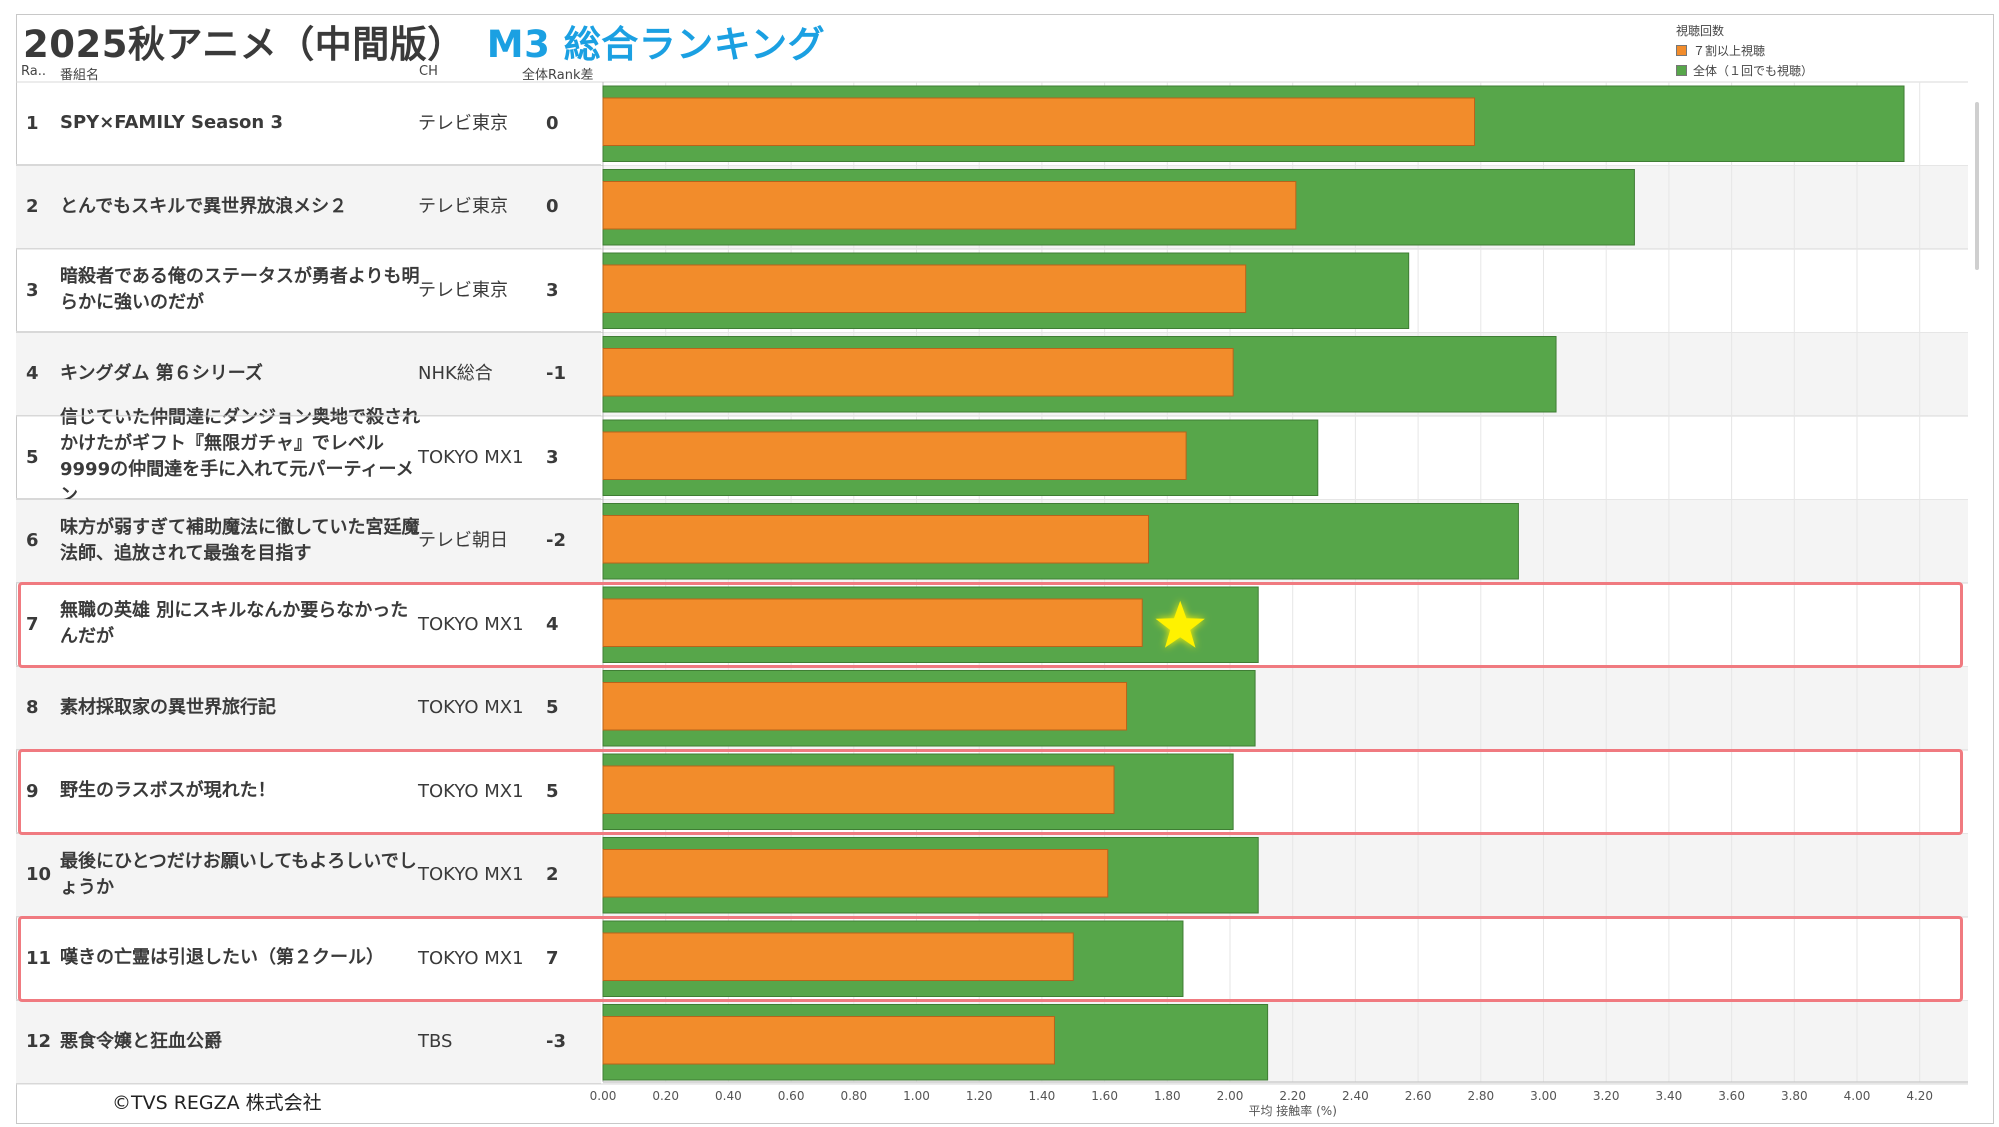 Image resolution: width=1999 pixels, height=1127 pixels. Describe the element at coordinates (1292, 1110) in the screenshot. I see `x-axis-label: 平均 接触率 (%)` at that location.